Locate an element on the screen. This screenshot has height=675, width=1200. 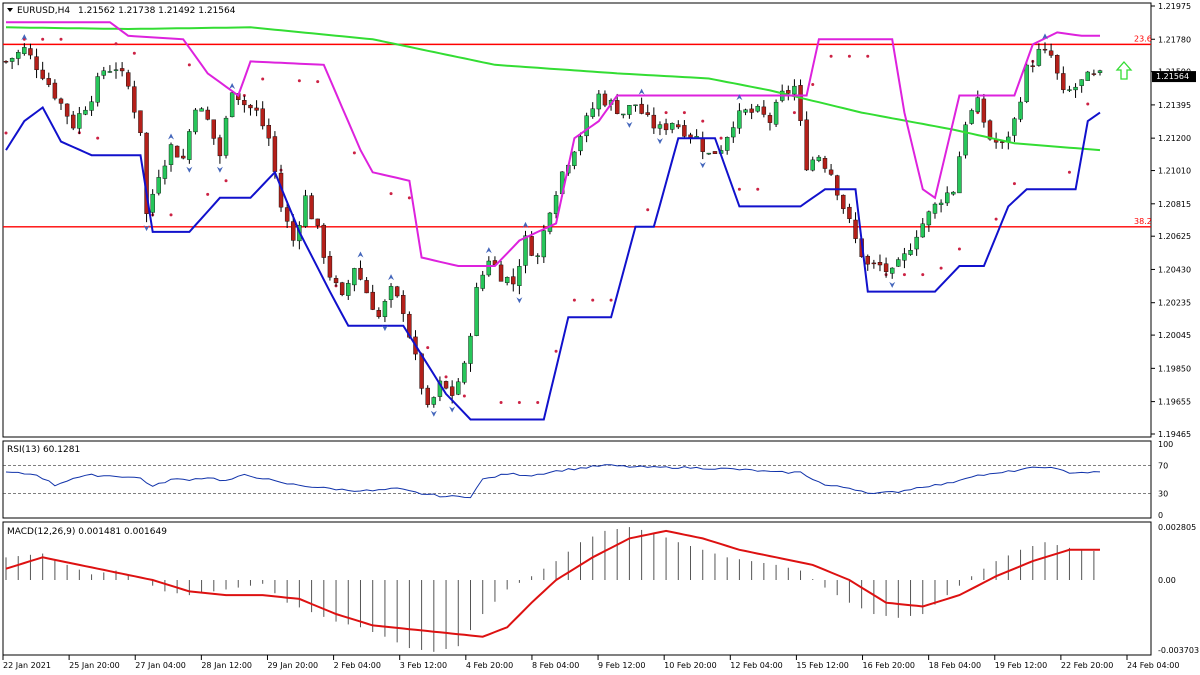
time-tick-label: 15 Feb 12:00 is located at coordinates (822, 665).